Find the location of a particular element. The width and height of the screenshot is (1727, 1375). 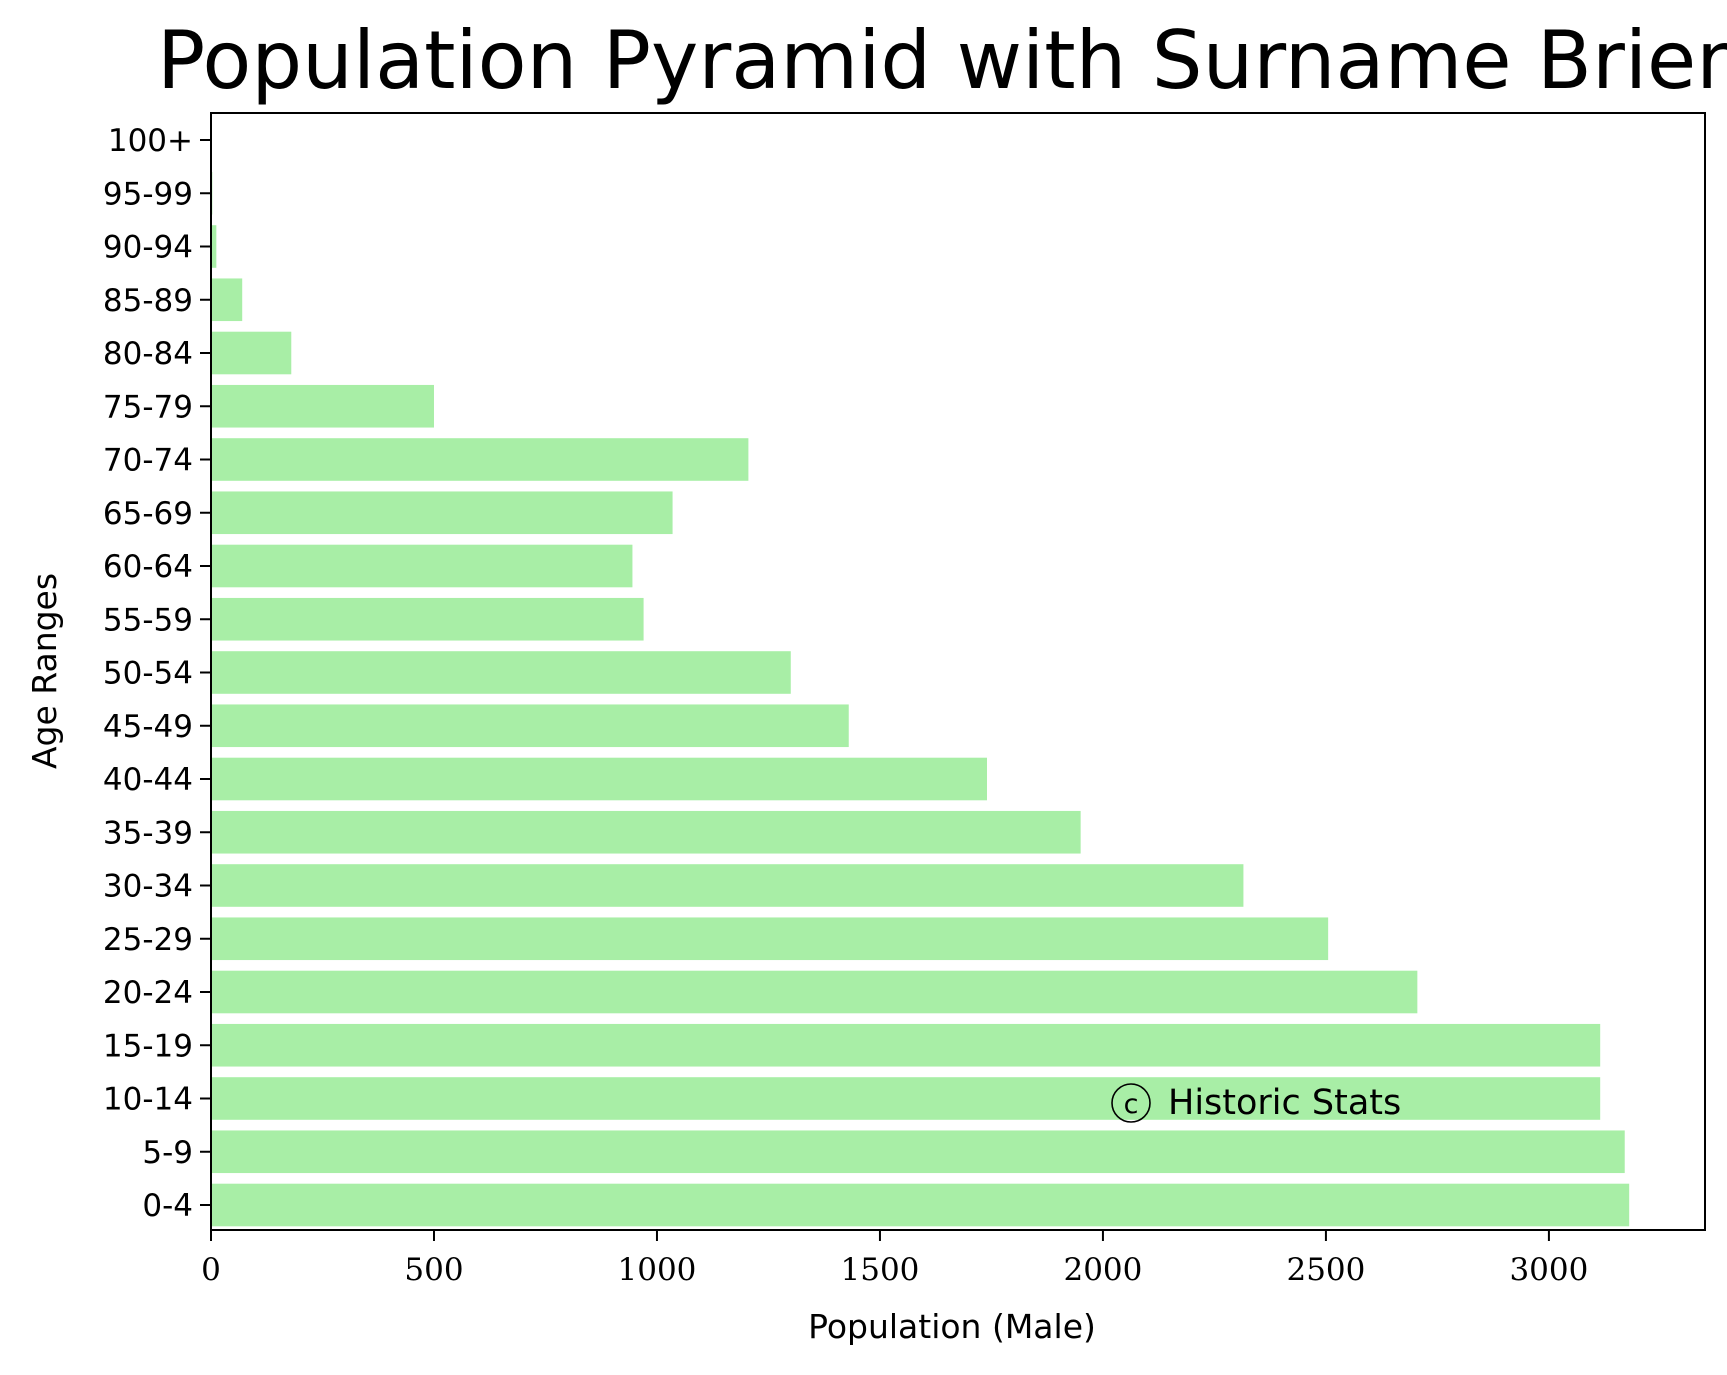

watermark-text: Historic Stats is located at coordinates (1284, 1103).